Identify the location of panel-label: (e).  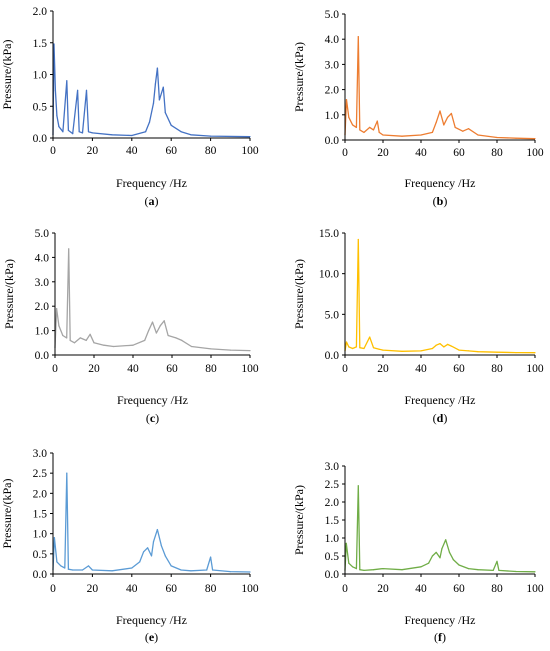
(151, 637).